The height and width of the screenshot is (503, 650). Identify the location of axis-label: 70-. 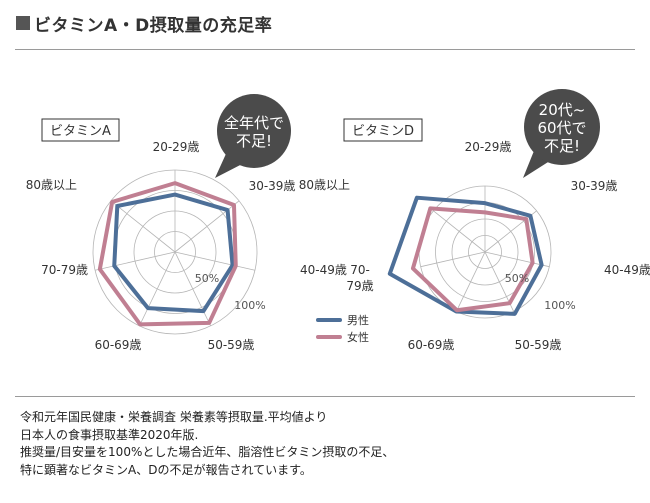
(360, 270).